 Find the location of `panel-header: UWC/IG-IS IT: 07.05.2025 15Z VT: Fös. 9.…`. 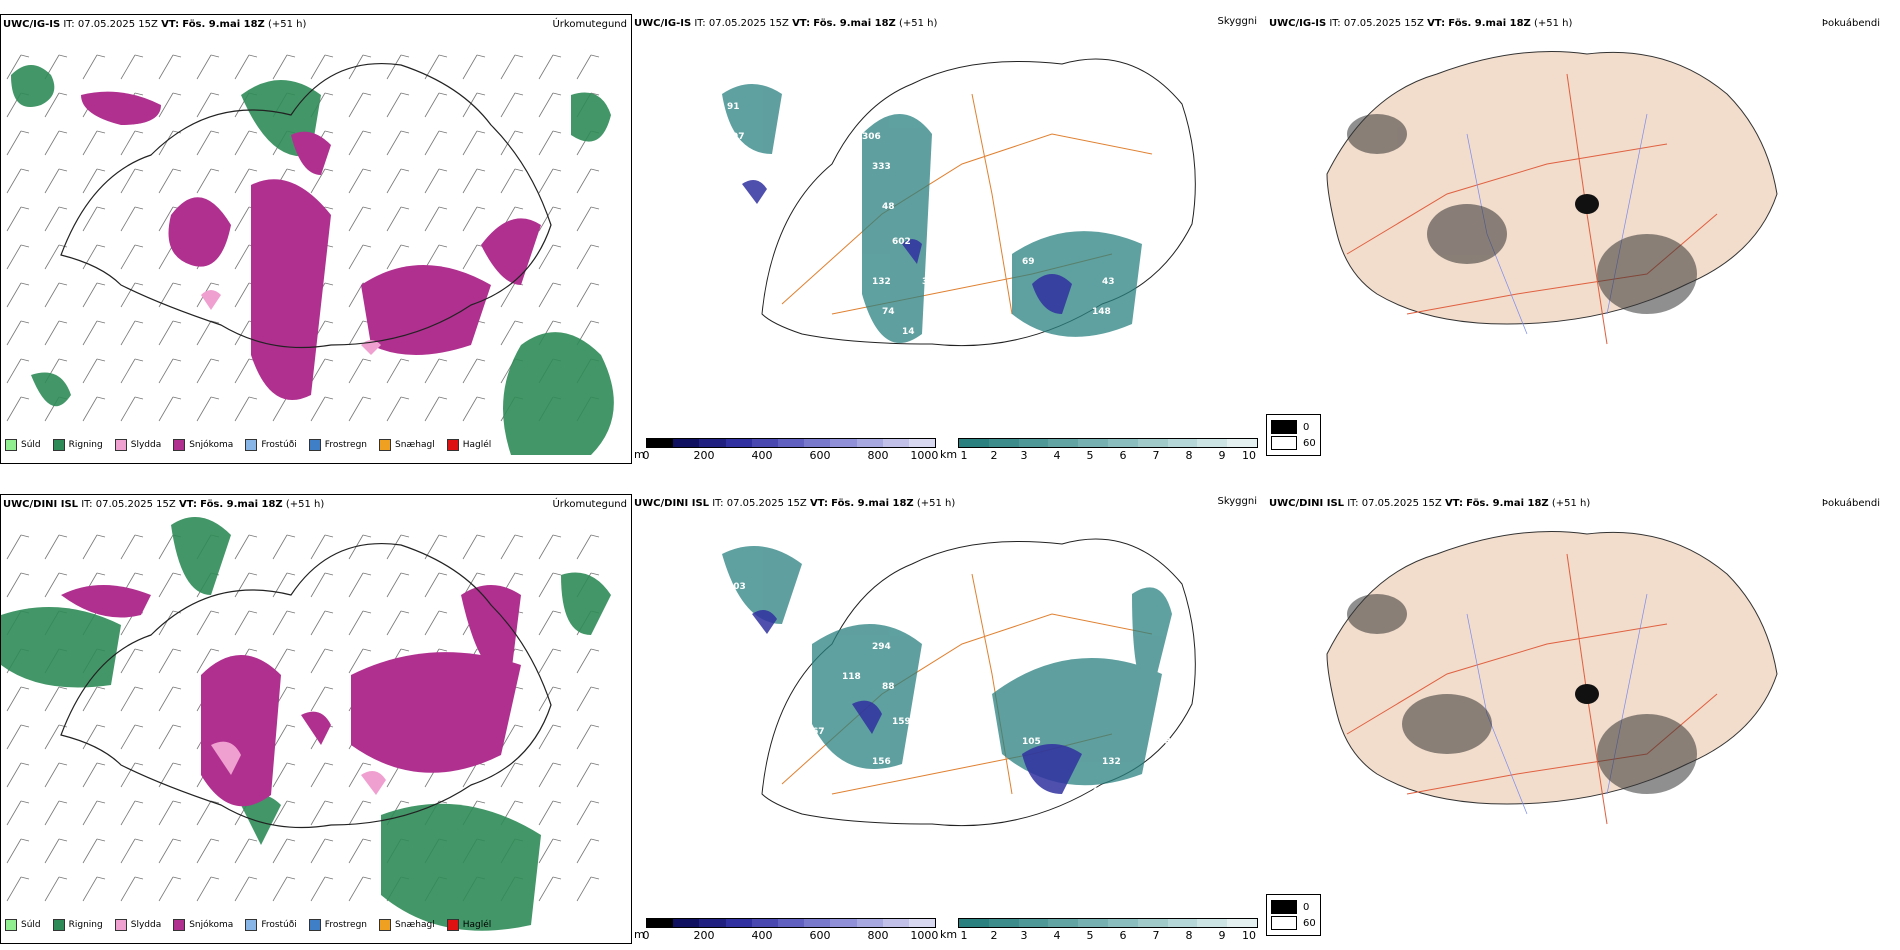

panel-header: UWC/IG-IS IT: 07.05.2025 15Z VT: Fös. 9.… is located at coordinates (155, 24).